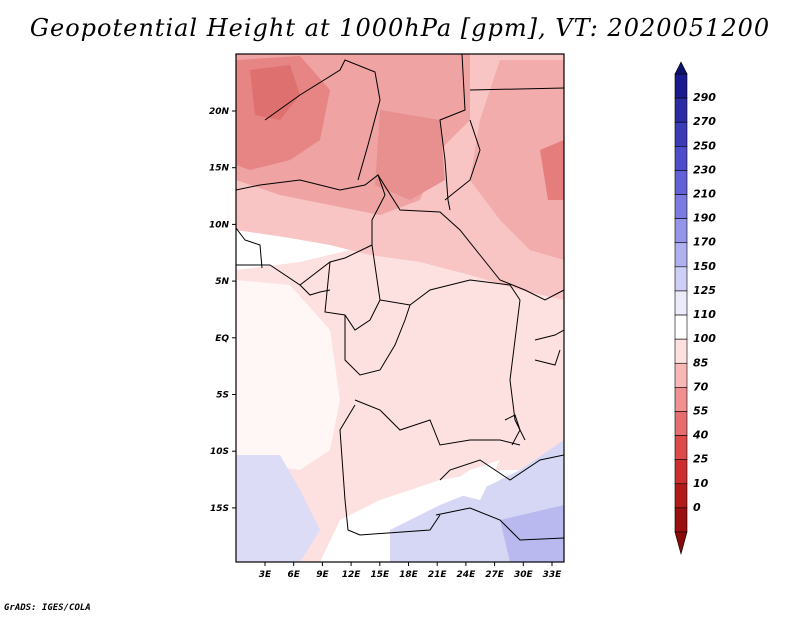 This screenshot has width=800, height=618. What do you see at coordinates (701, 483) in the screenshot?
I see `colorbar-label: 10` at bounding box center [701, 483].